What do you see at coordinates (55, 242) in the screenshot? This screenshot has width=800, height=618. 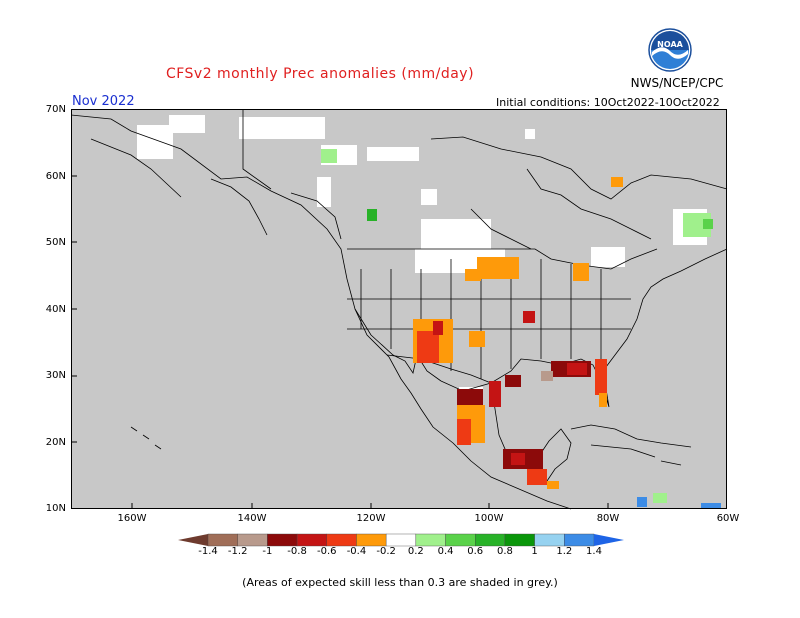 I see `lat-label-50n: 50N` at bounding box center [55, 242].